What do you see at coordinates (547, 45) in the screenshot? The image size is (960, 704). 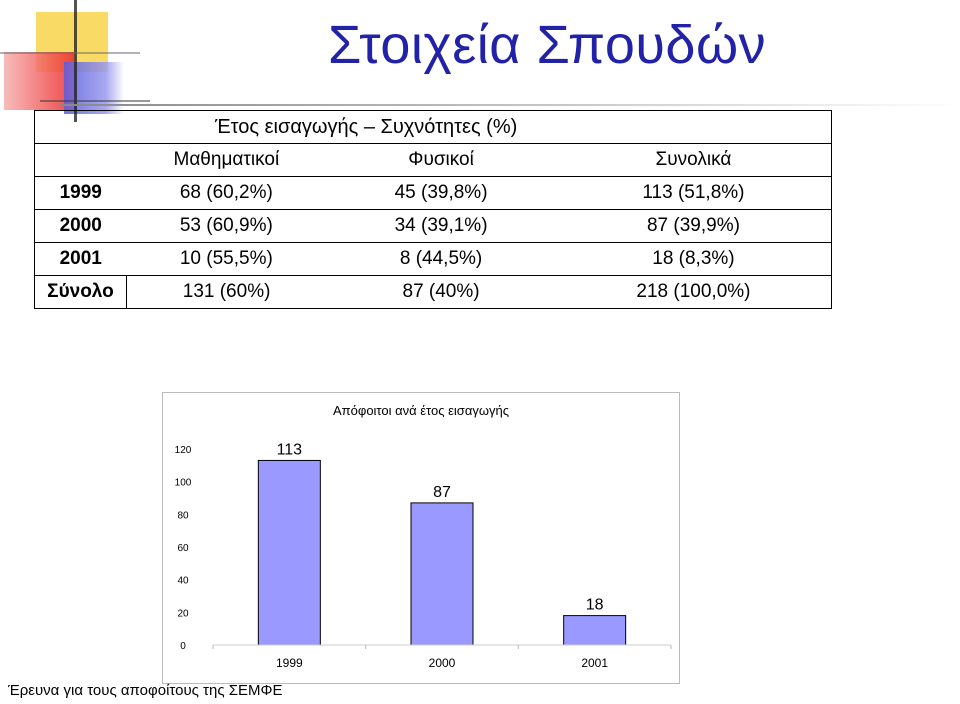 I see `page-title: Στοιχεία Σπουδών` at bounding box center [547, 45].